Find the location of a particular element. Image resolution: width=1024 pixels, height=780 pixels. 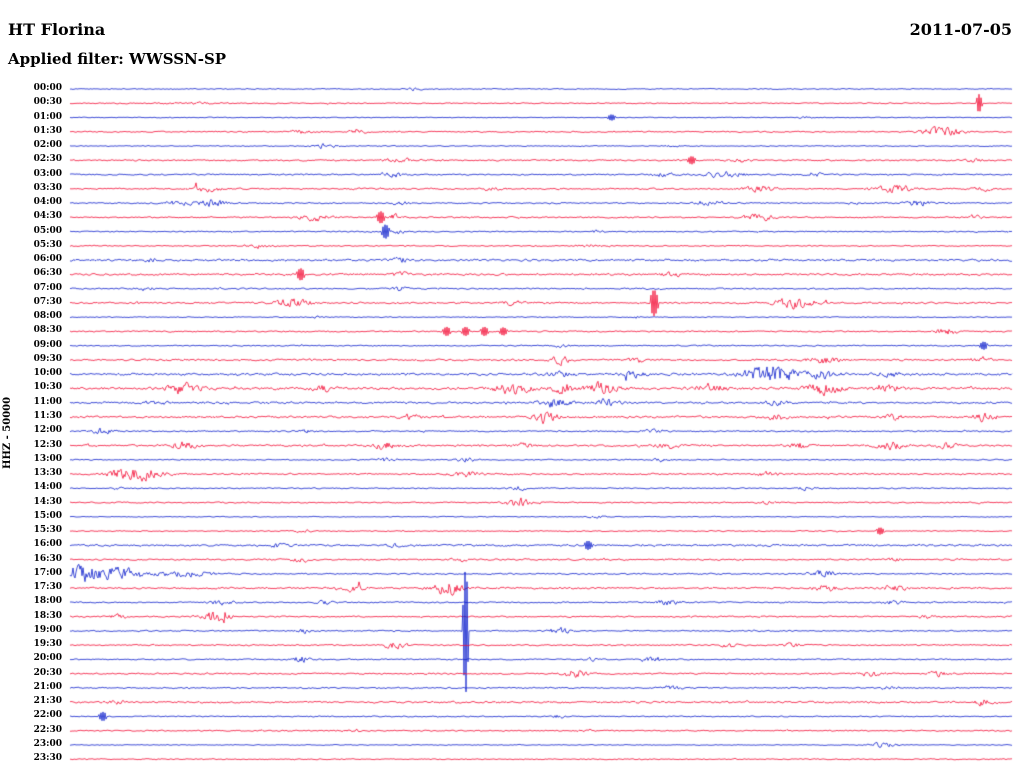

row-label: 15:00 is located at coordinates (47, 515).